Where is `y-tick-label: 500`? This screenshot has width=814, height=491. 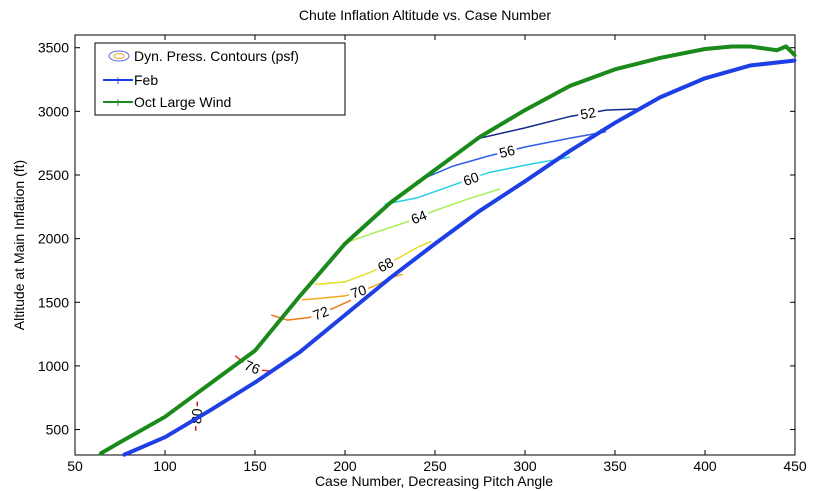
y-tick-label: 500 is located at coordinates (58, 430).